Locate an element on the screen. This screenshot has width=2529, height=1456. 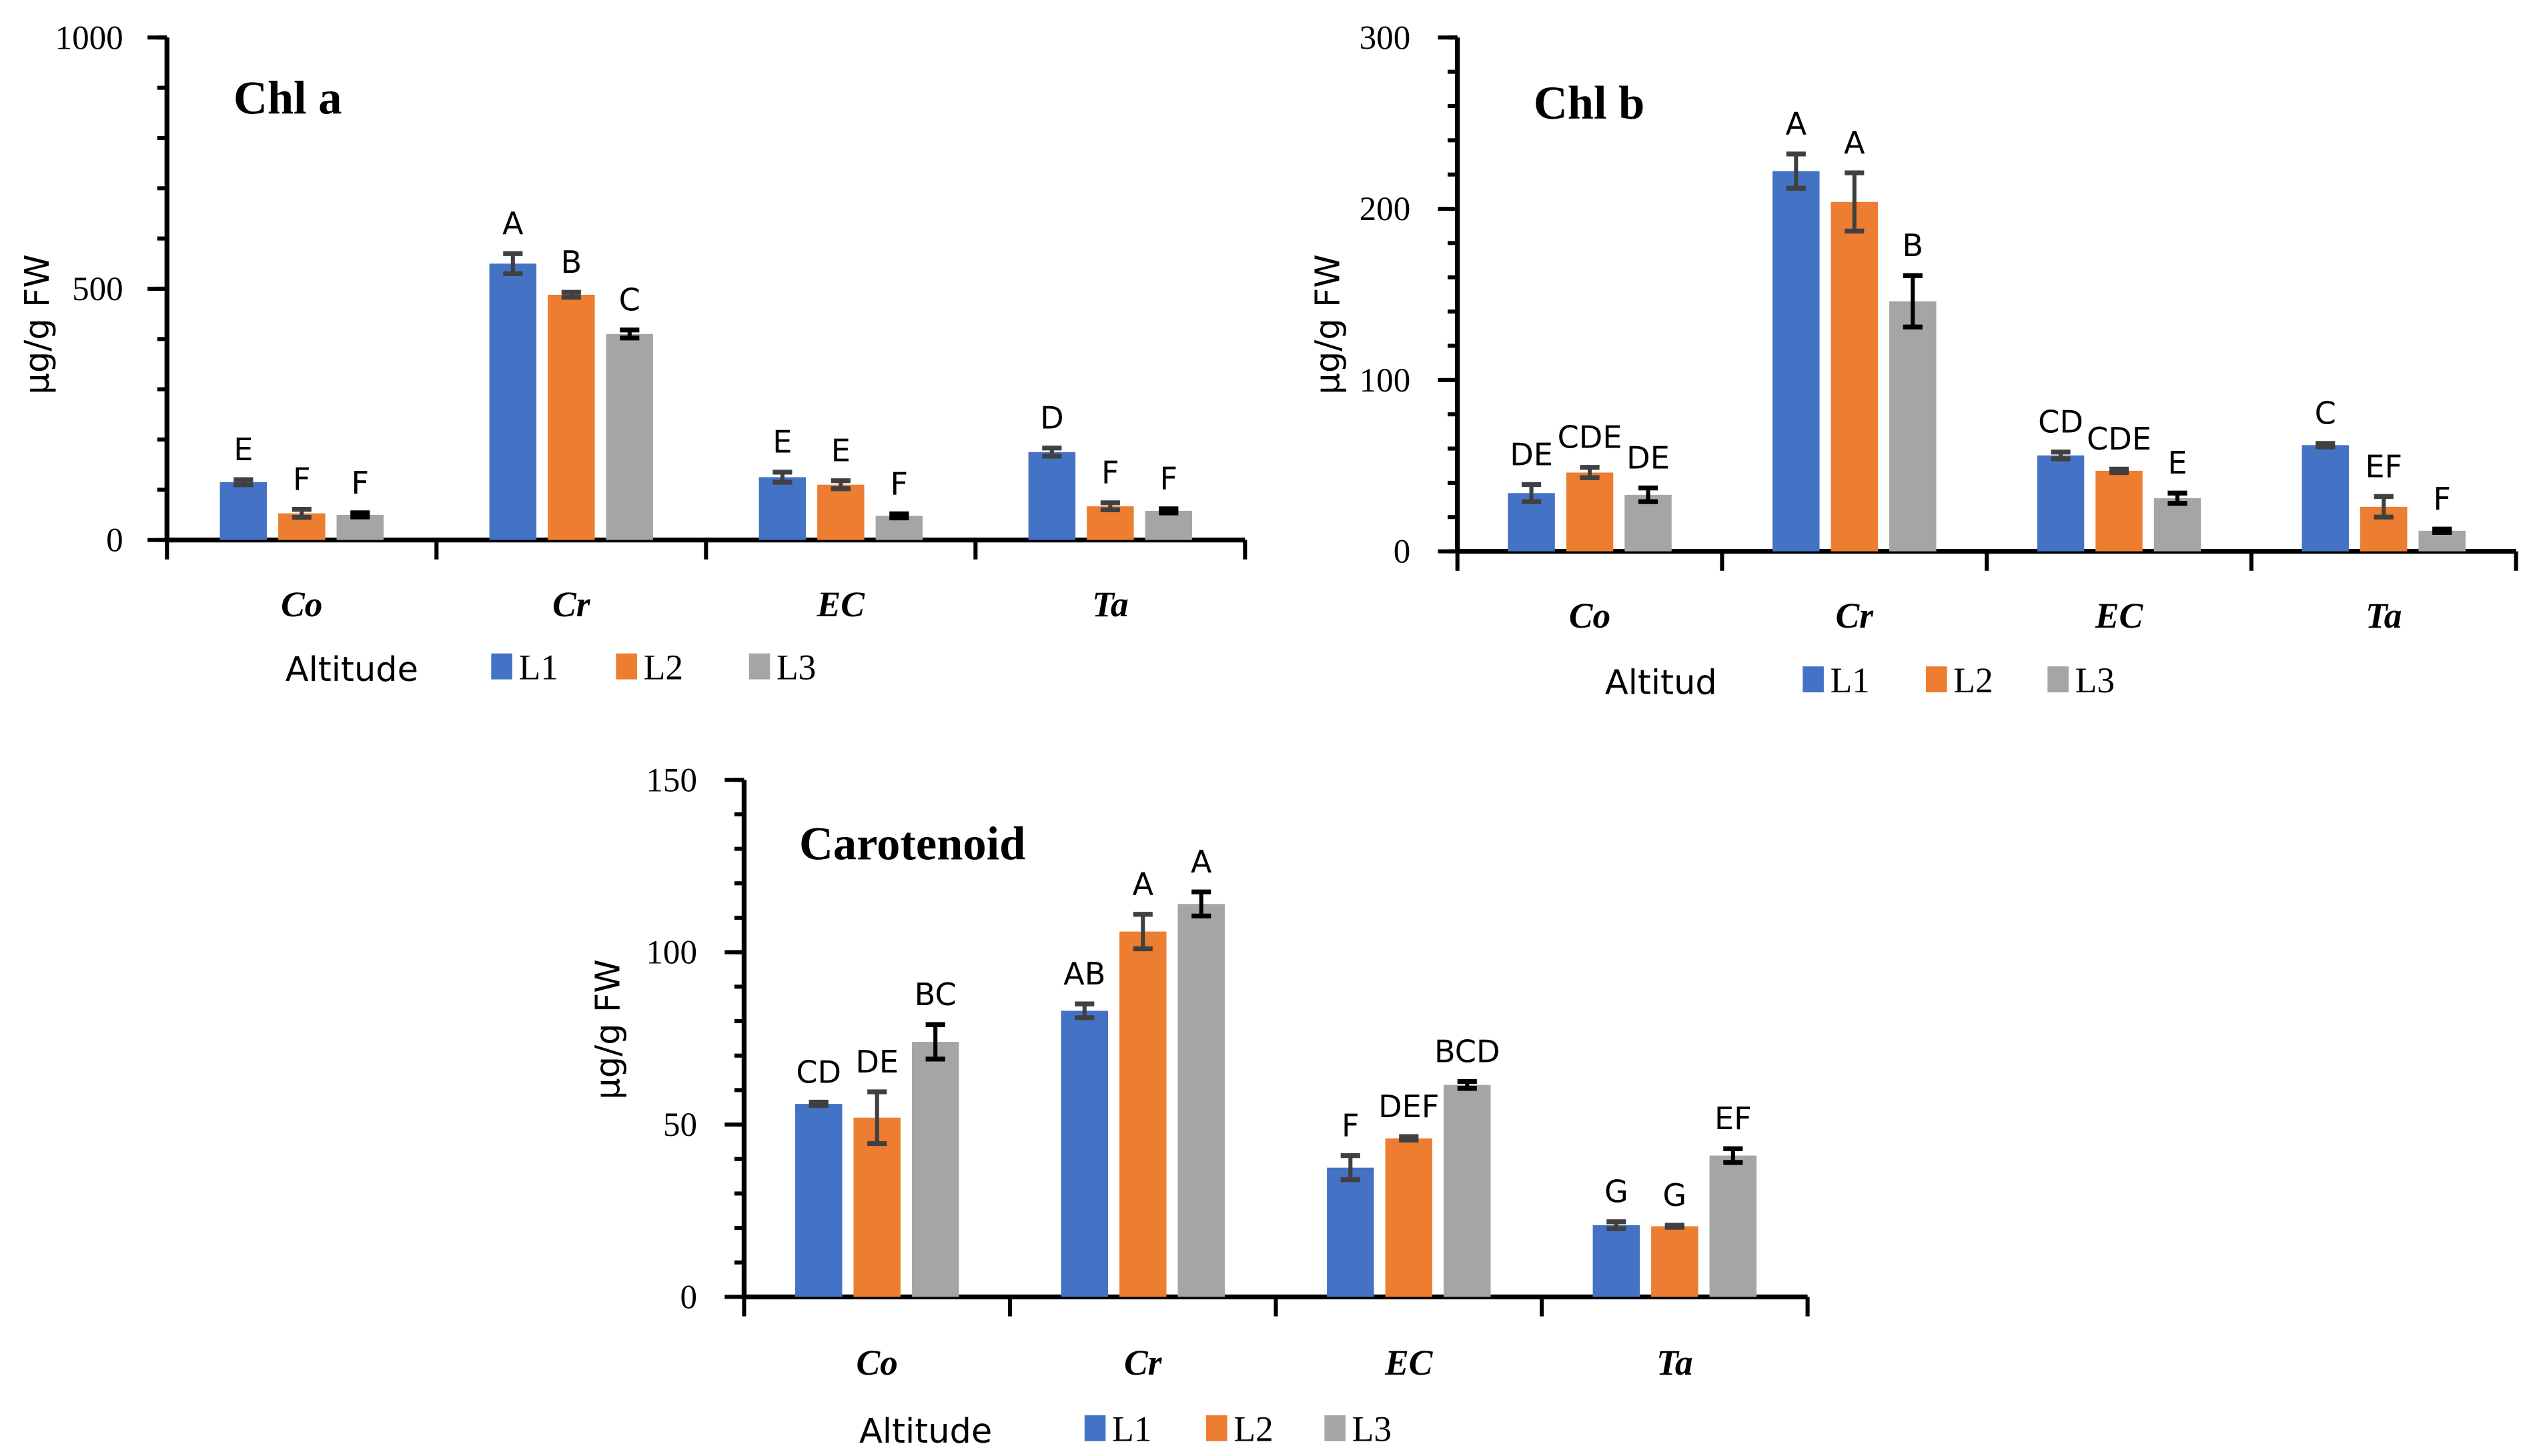
y-tick-label: 0 is located at coordinates (688, 1297).